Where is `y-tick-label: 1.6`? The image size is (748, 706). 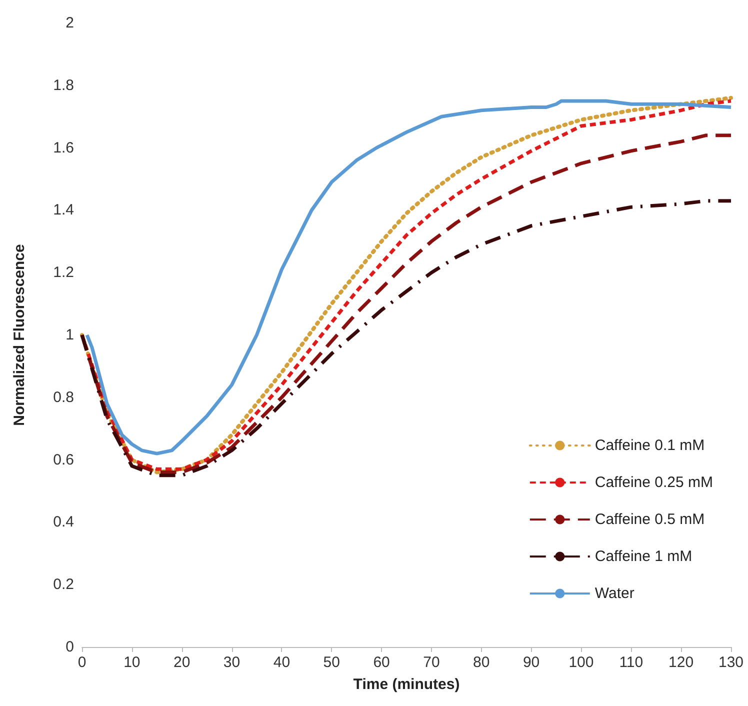 y-tick-label: 1.6 is located at coordinates (63, 147).